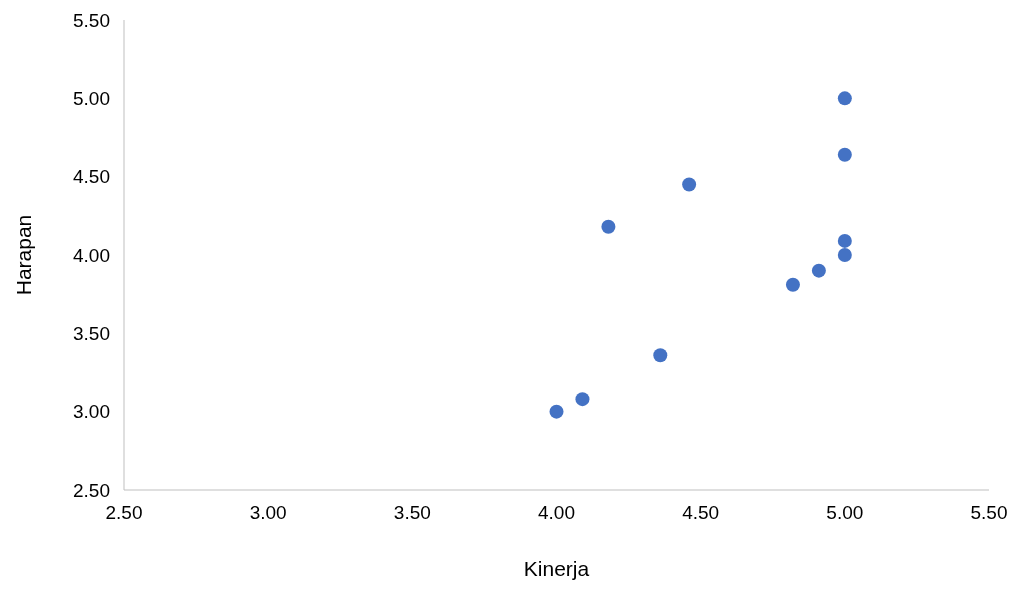  Describe the element at coordinates (91, 177) in the screenshot. I see `y-tick-label: 4.50` at that location.